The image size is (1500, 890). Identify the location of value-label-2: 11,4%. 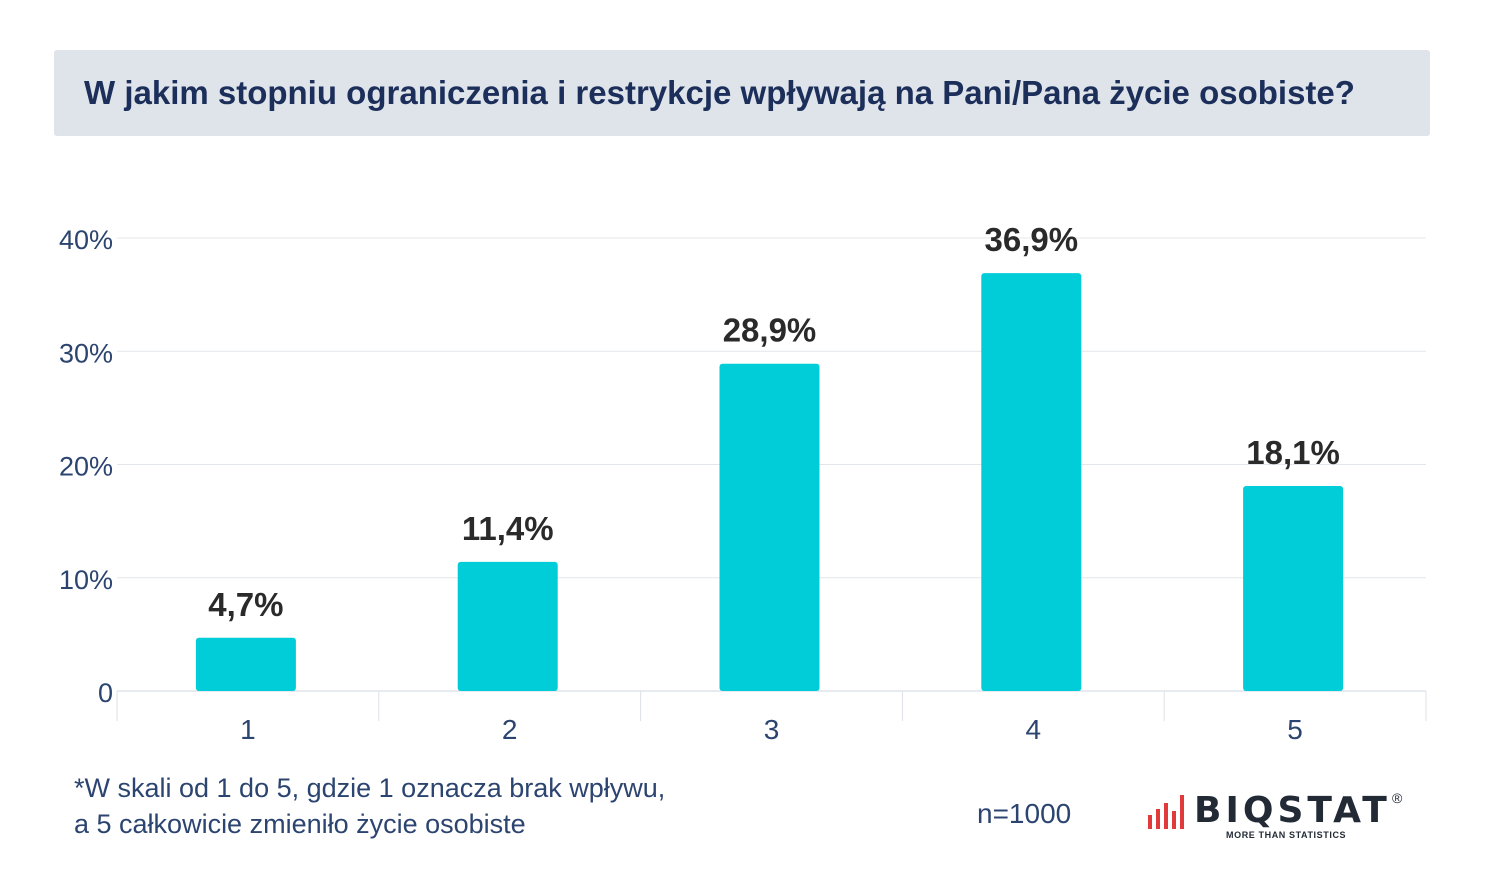
(508, 528).